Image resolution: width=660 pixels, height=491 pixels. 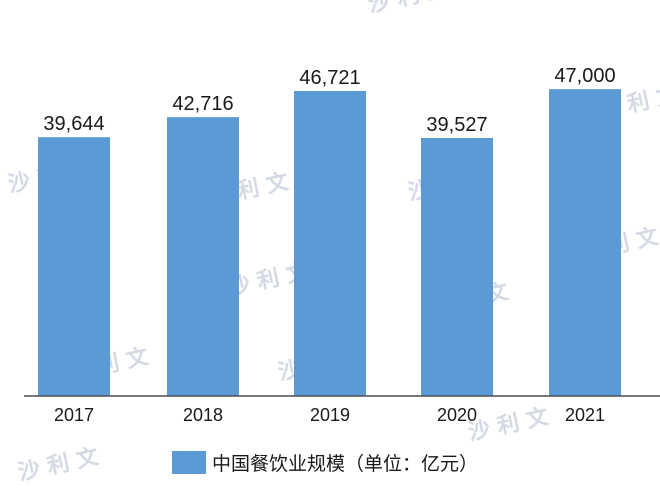 What do you see at coordinates (203, 415) in the screenshot?
I see `x-tick-2018: 2018` at bounding box center [203, 415].